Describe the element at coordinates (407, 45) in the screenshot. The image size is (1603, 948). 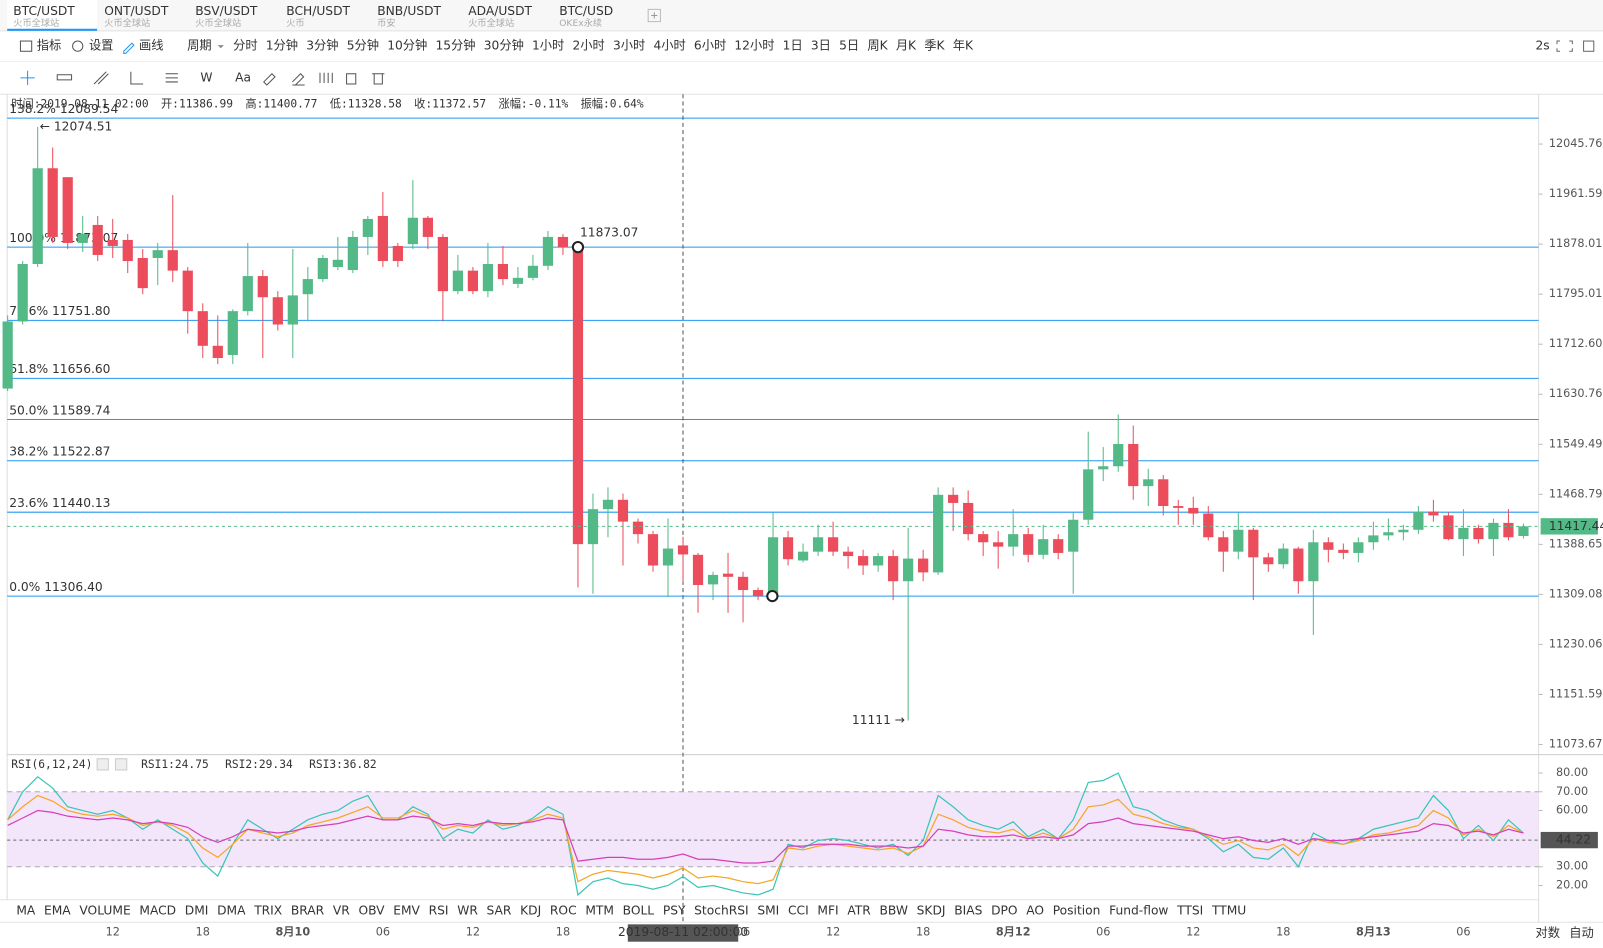
I see `period-option: 10分钟` at that location.